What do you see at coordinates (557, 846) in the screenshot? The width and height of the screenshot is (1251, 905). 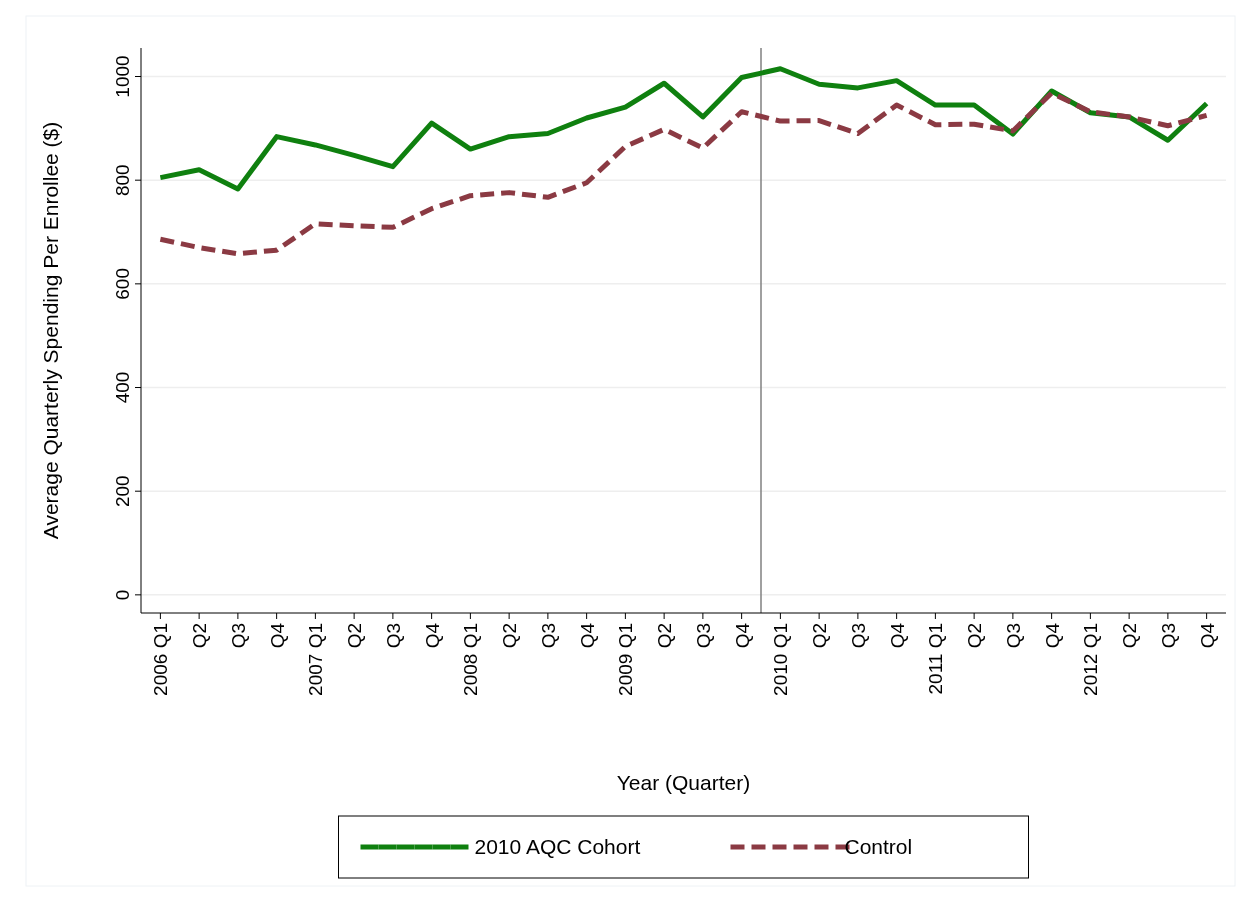 I see `legend-label: 2010 AQC Cohort` at bounding box center [557, 846].